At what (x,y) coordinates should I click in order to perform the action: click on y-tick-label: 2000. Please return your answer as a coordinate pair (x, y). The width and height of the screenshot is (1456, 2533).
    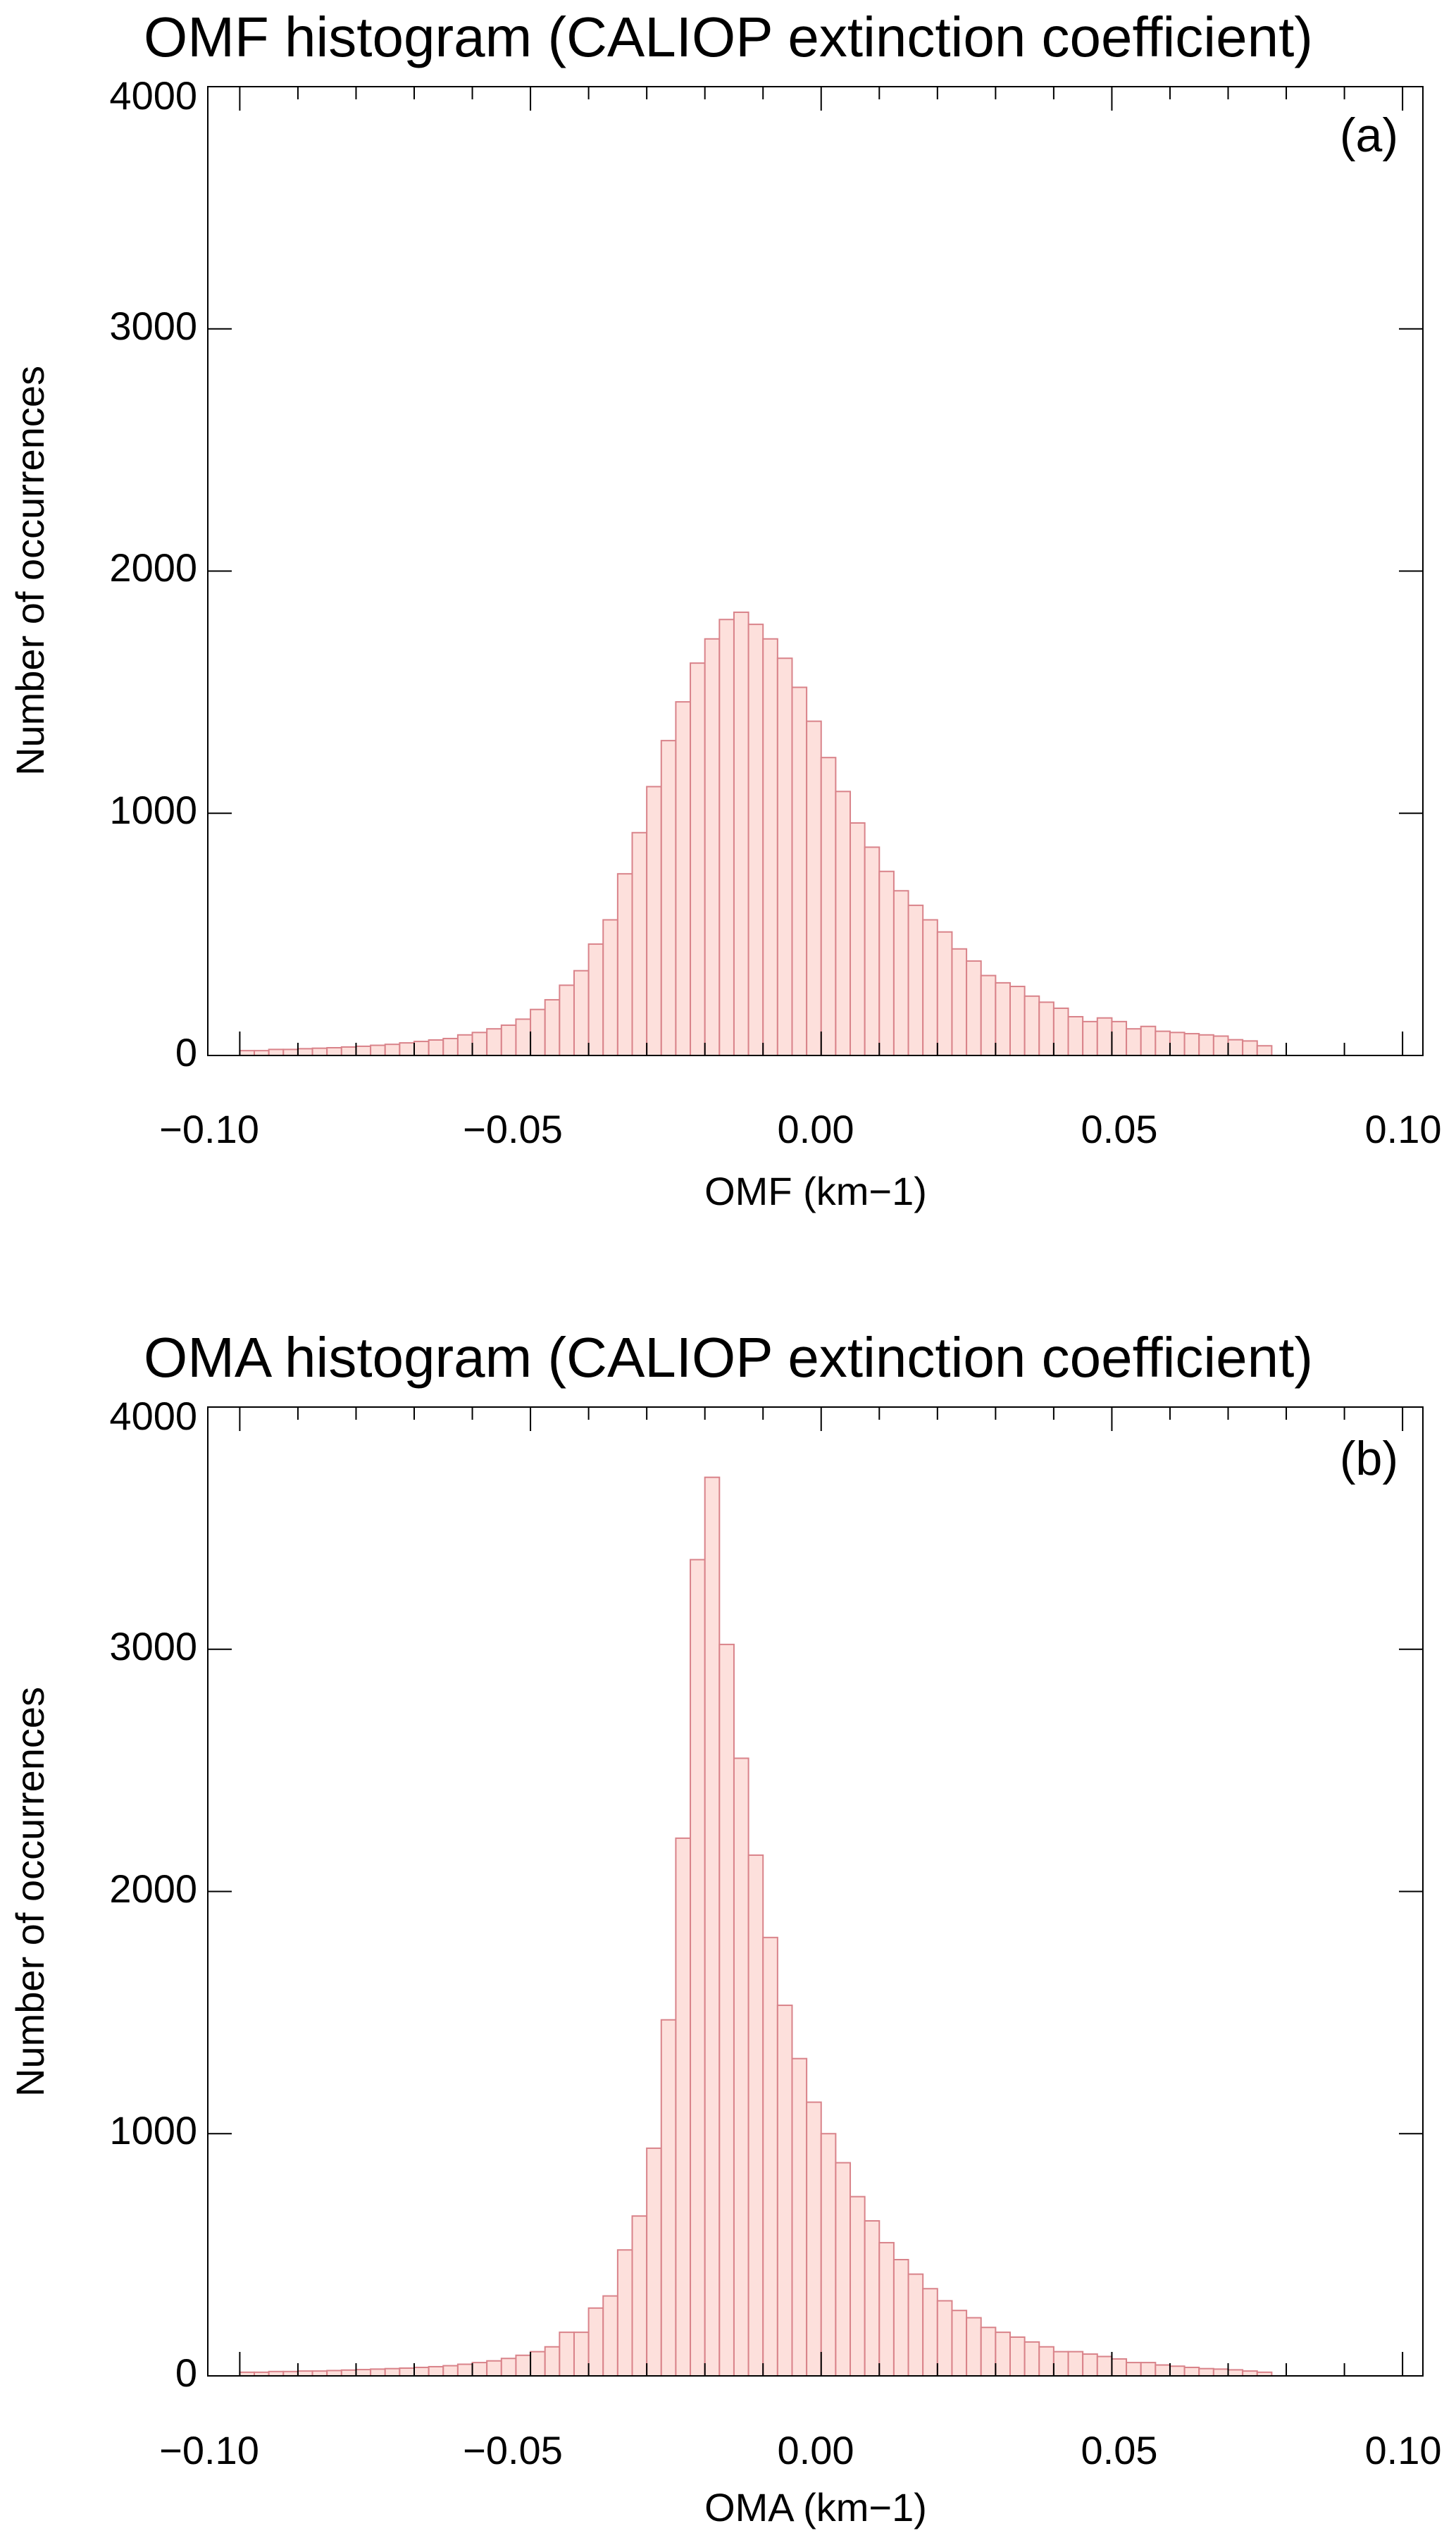
    Looking at the image, I should click on (153, 1888).